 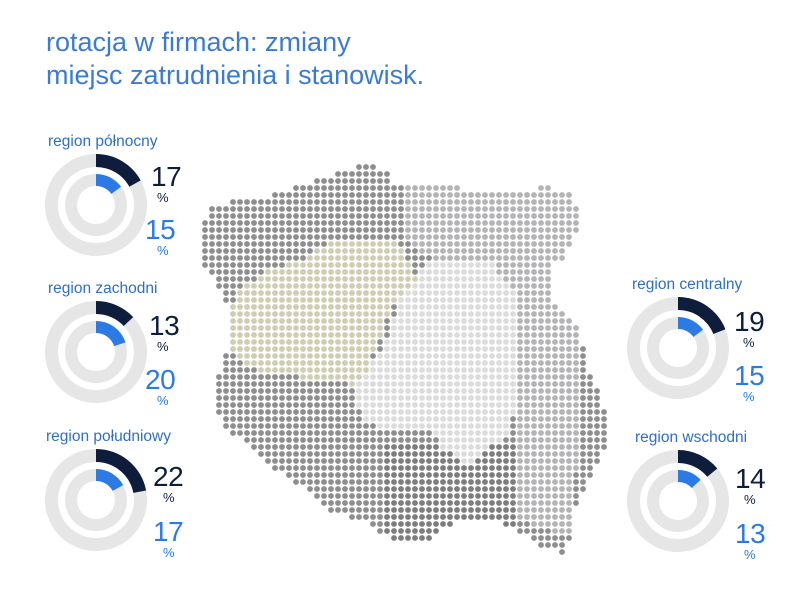 I want to click on region-label: region południowy, so click(x=108, y=436).